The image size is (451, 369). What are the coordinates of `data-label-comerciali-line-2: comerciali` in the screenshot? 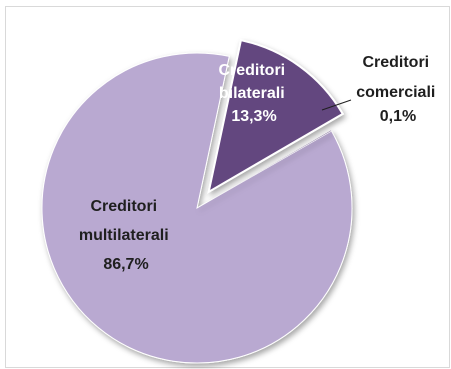 It's located at (395, 92).